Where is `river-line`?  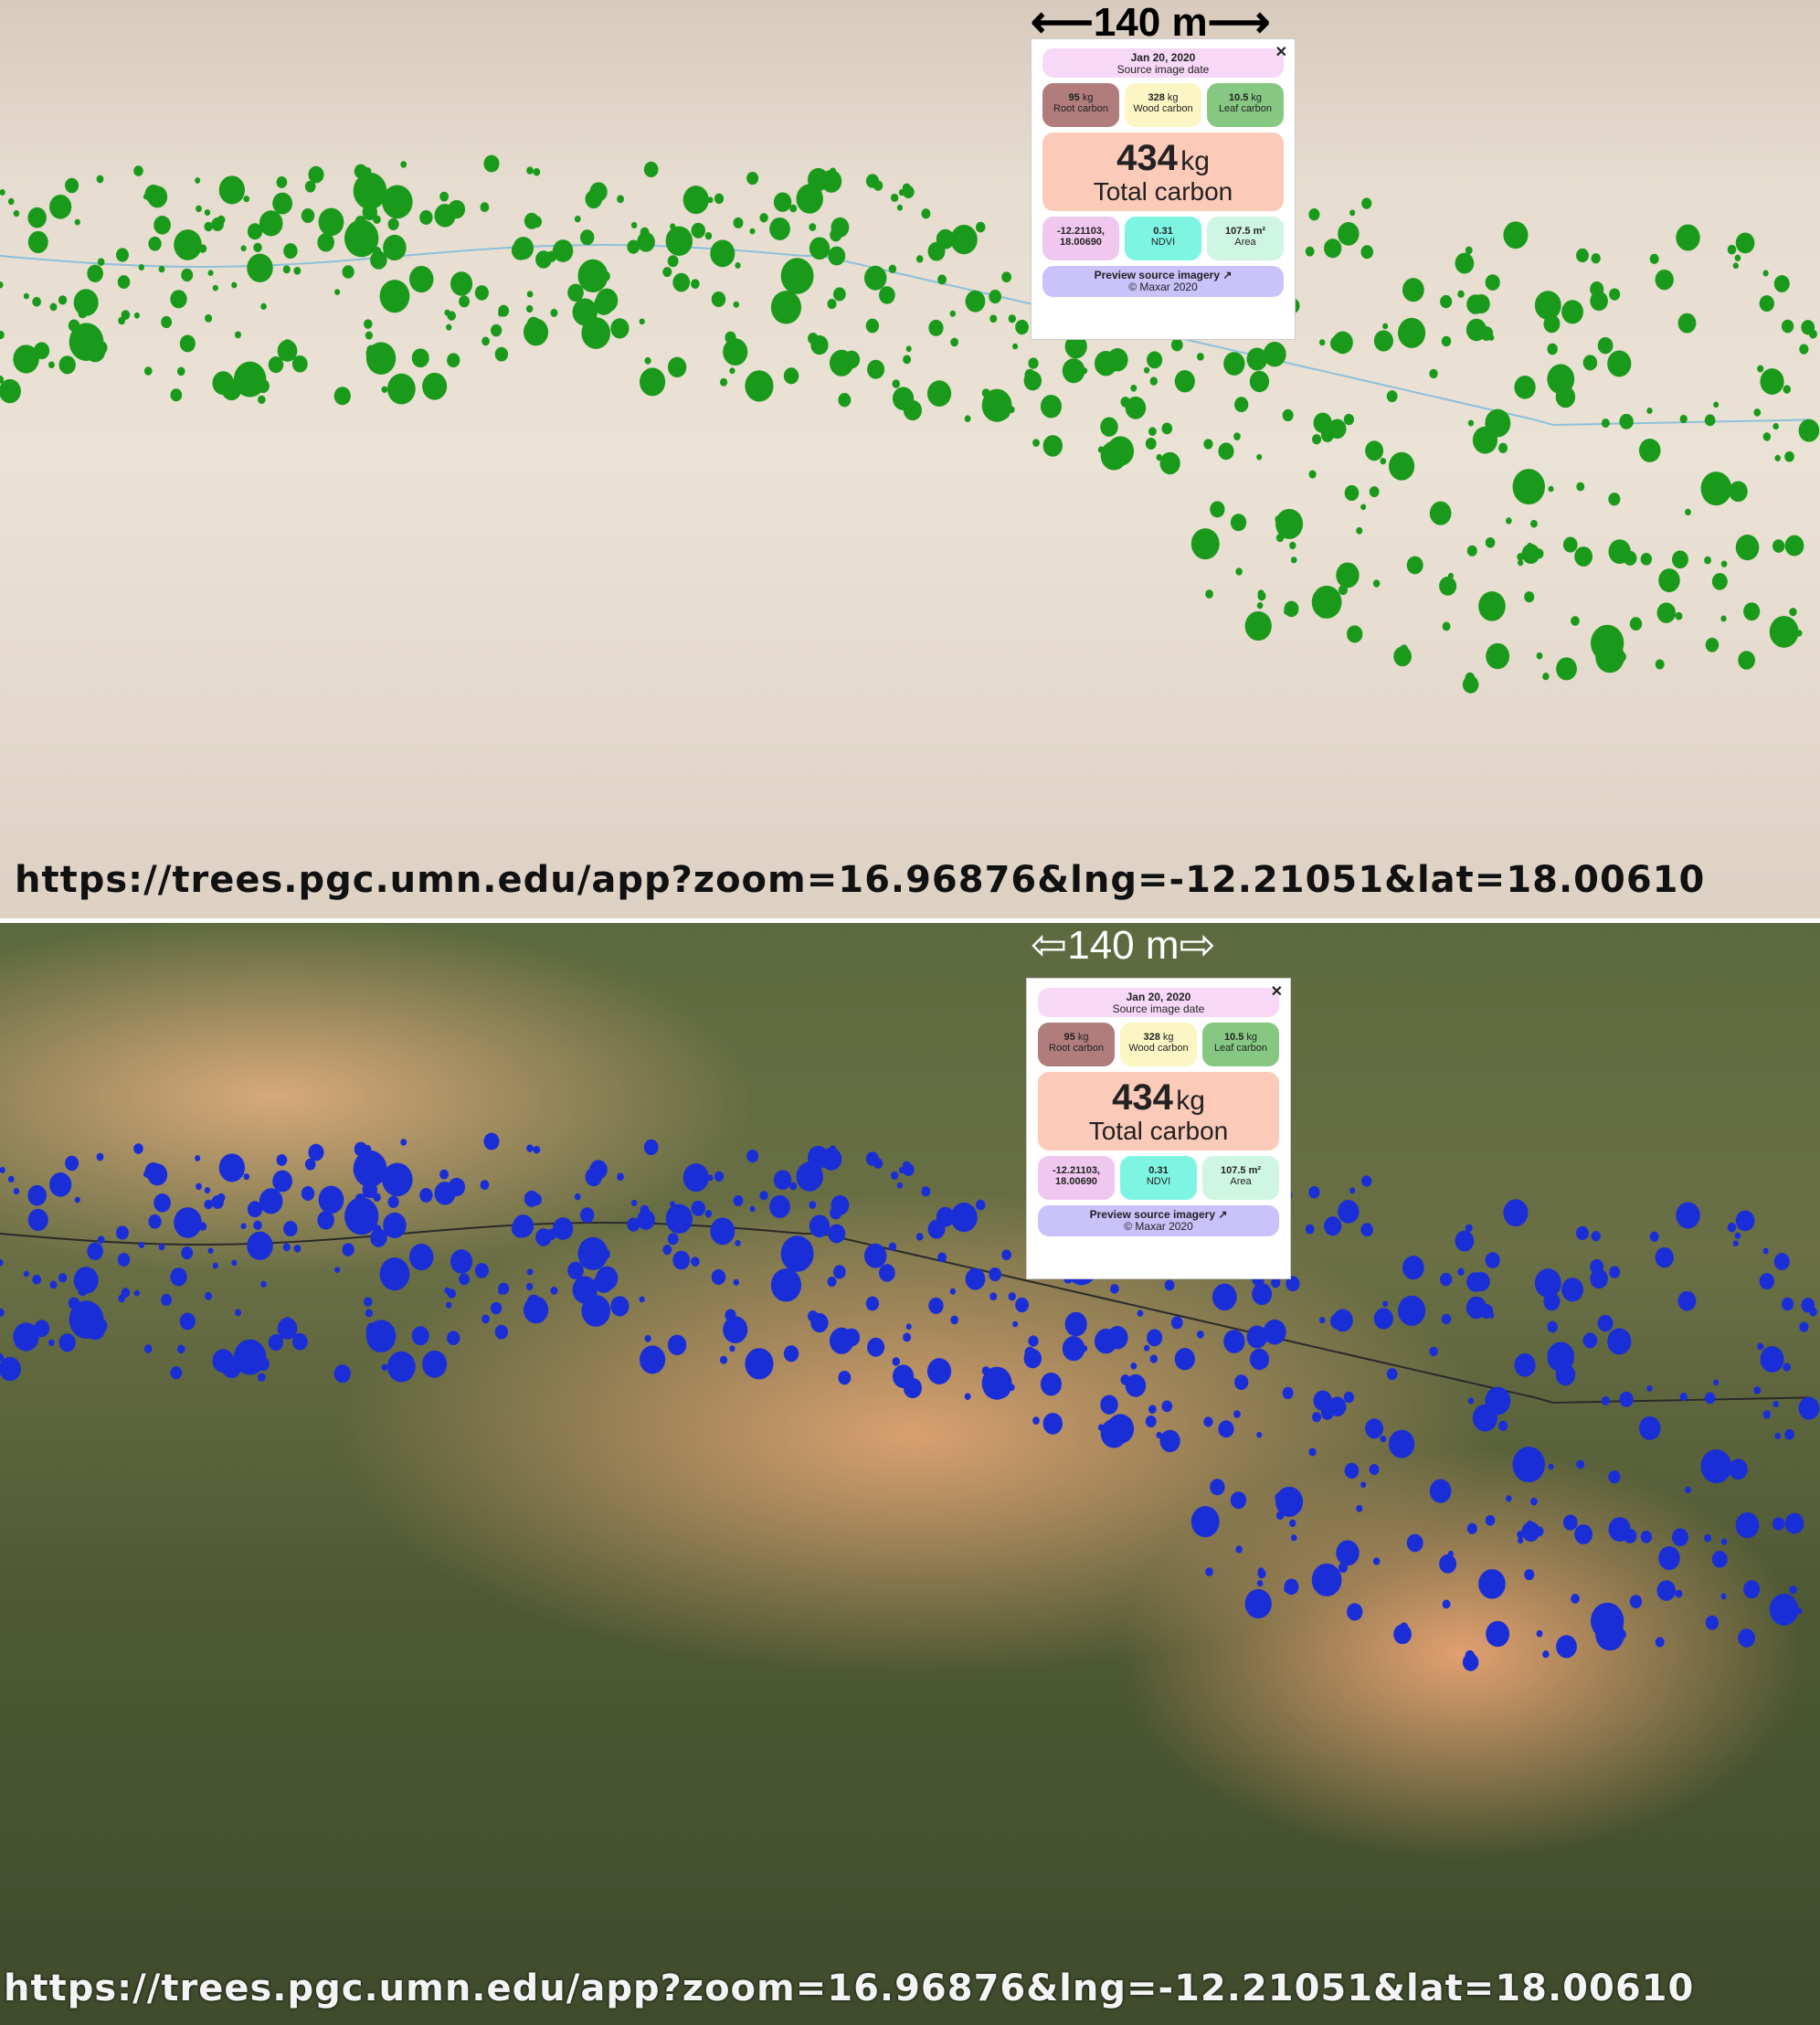 river-line is located at coordinates (905, 1313).